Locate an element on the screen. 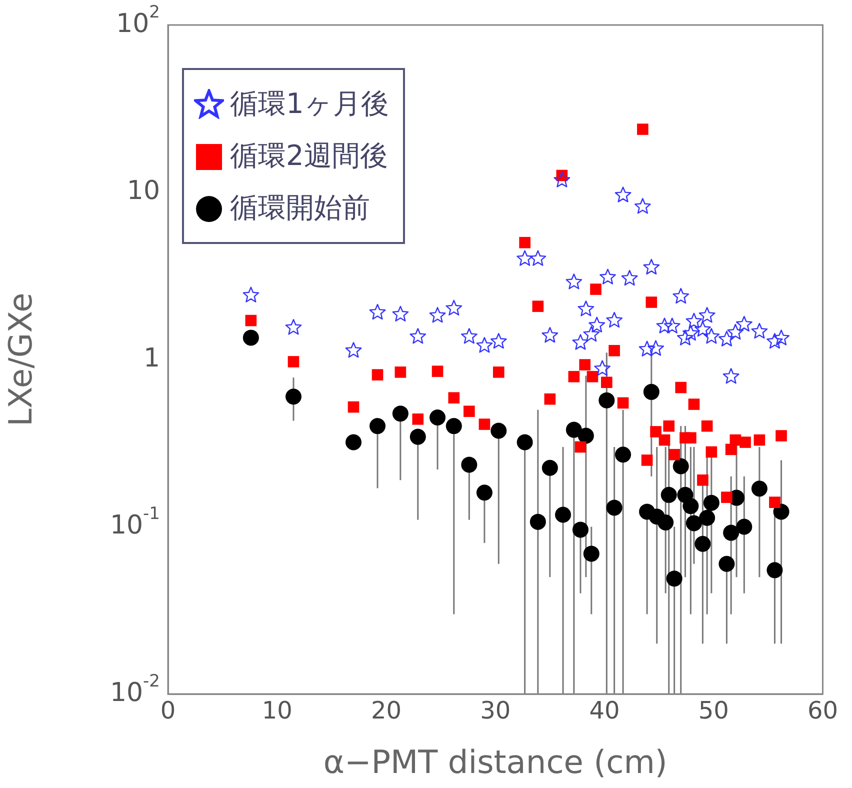  legend-label: 循環1ヶ月後 is located at coordinates (309, 104).